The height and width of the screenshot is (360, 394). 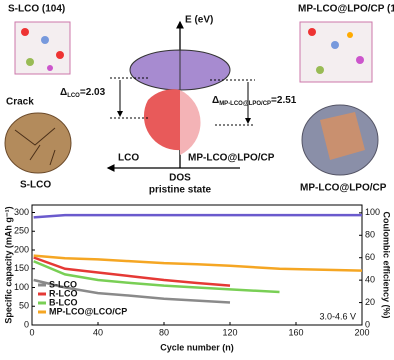 I want to click on particle-facet, so click(x=342, y=136).